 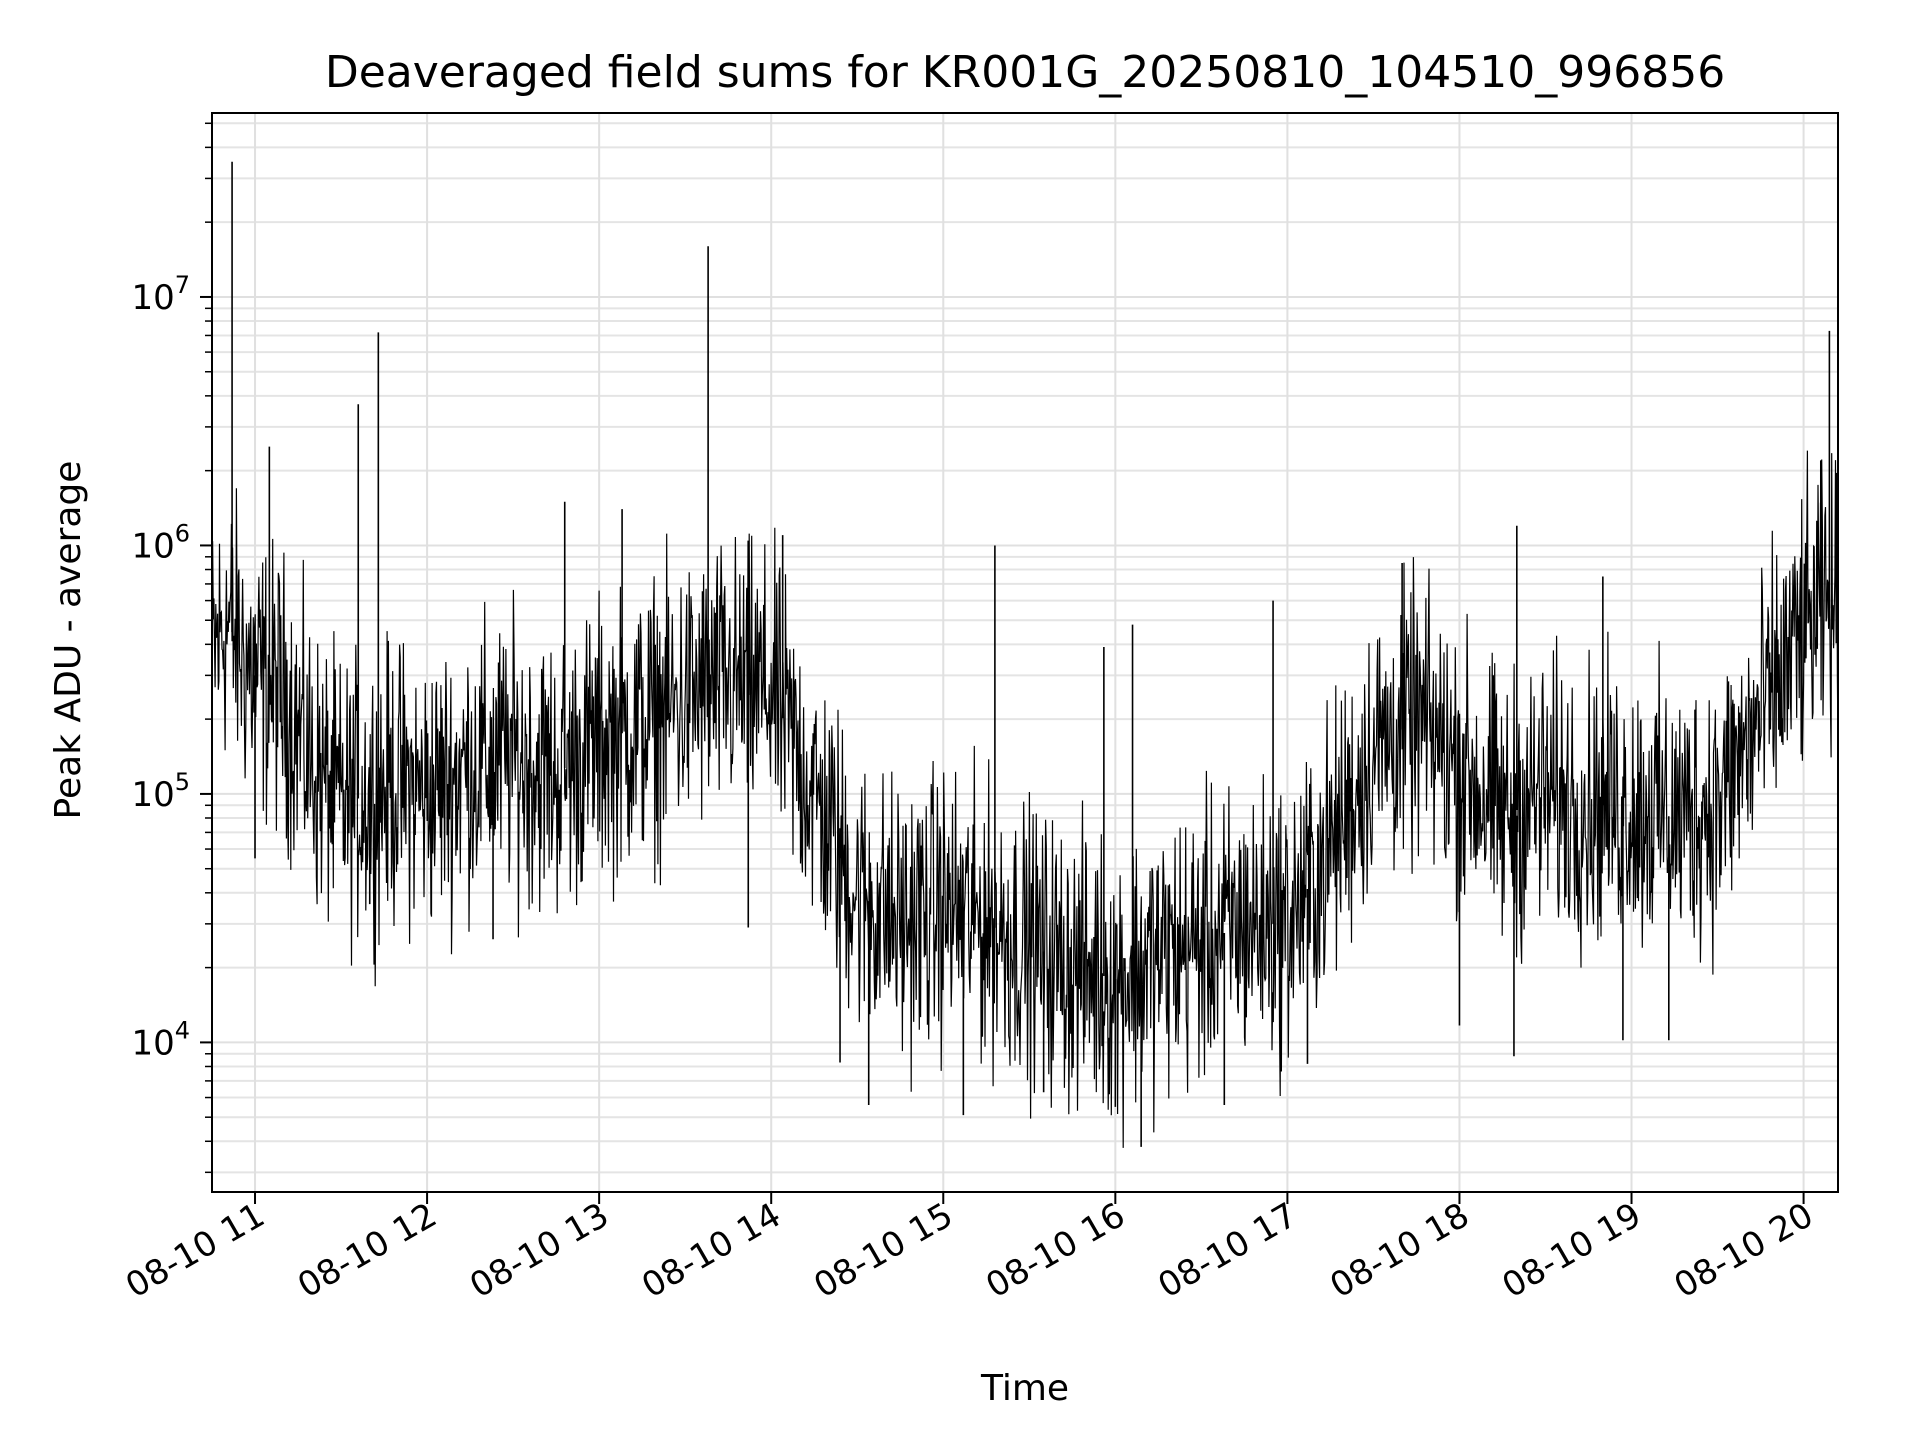 What do you see at coordinates (160, 791) in the screenshot?
I see `y-tick-label: 10⁵` at bounding box center [160, 791].